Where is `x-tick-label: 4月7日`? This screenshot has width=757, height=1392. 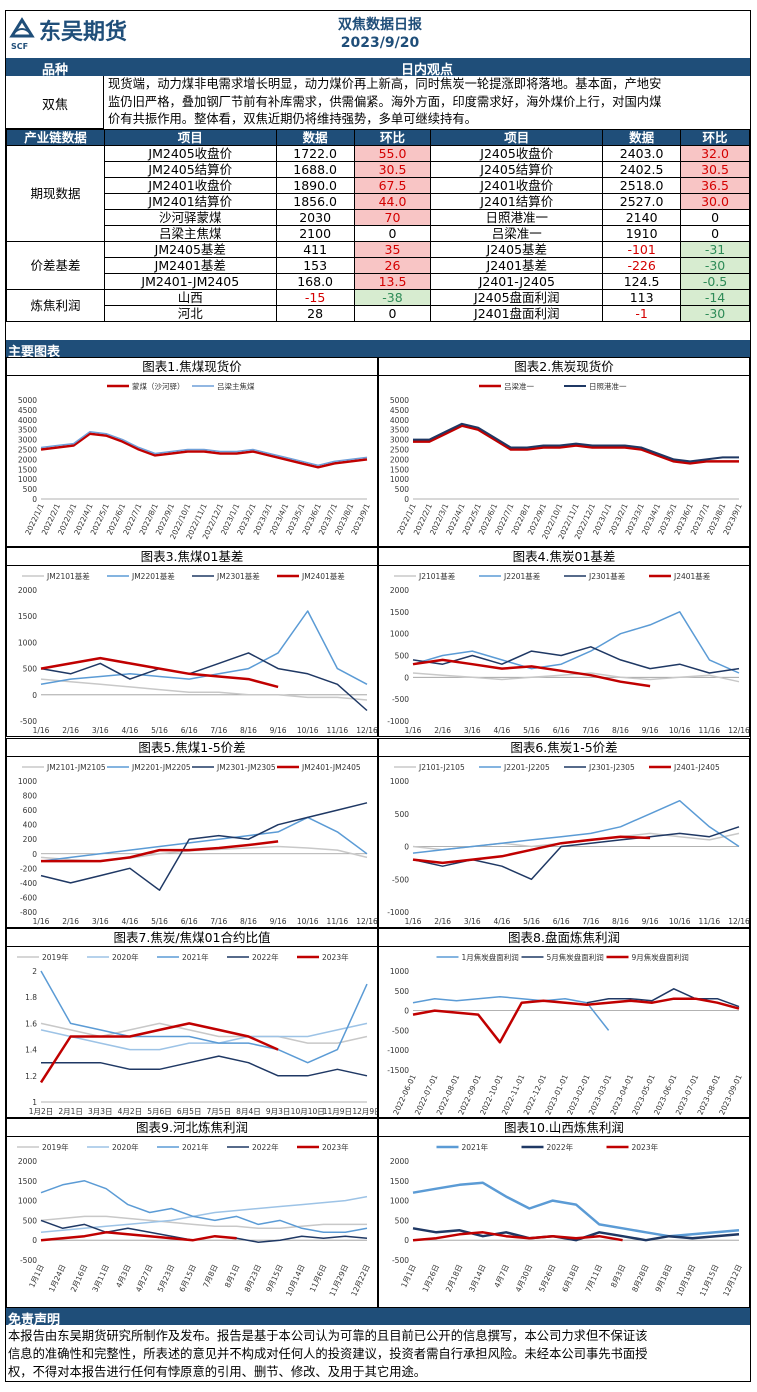 x-tick-label: 4月7日 is located at coordinates (501, 1276).